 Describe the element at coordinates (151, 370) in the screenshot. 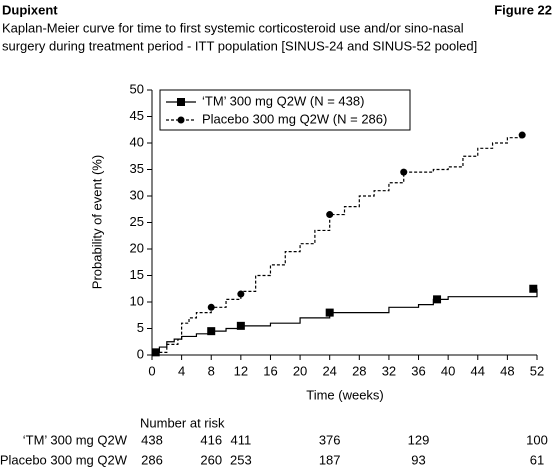

I see `x-tick-label: 0` at that location.